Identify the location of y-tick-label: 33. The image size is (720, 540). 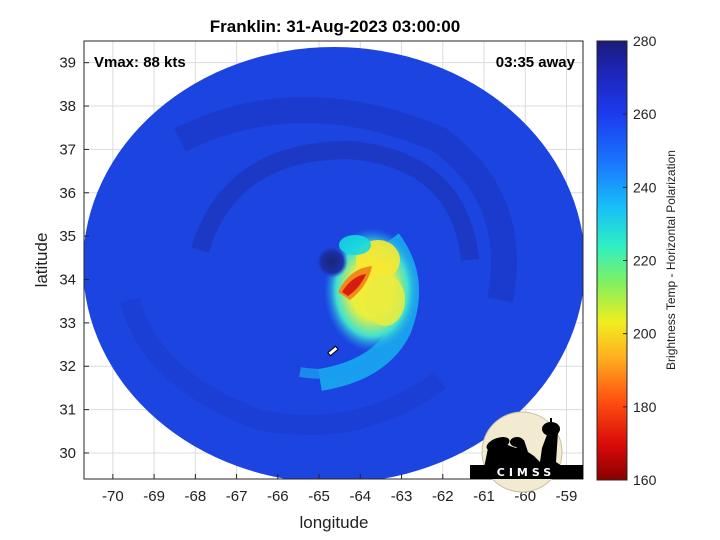
(67, 323).